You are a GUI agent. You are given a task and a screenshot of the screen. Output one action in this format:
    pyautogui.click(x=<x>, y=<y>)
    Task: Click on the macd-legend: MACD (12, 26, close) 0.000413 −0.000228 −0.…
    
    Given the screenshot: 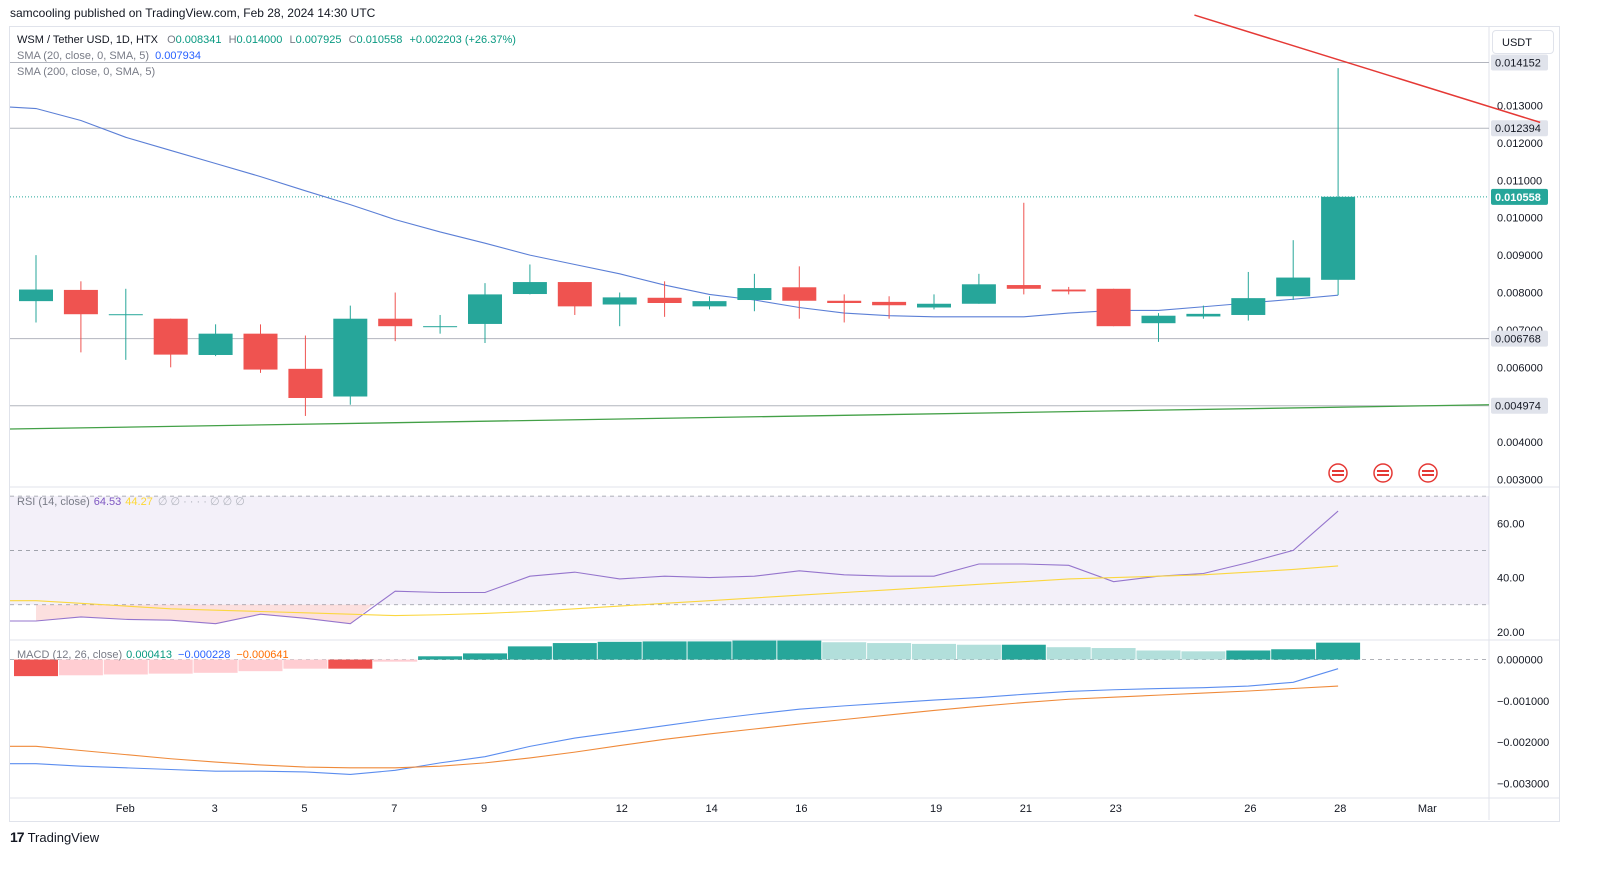 What is the action you would take?
    pyautogui.click(x=153, y=655)
    